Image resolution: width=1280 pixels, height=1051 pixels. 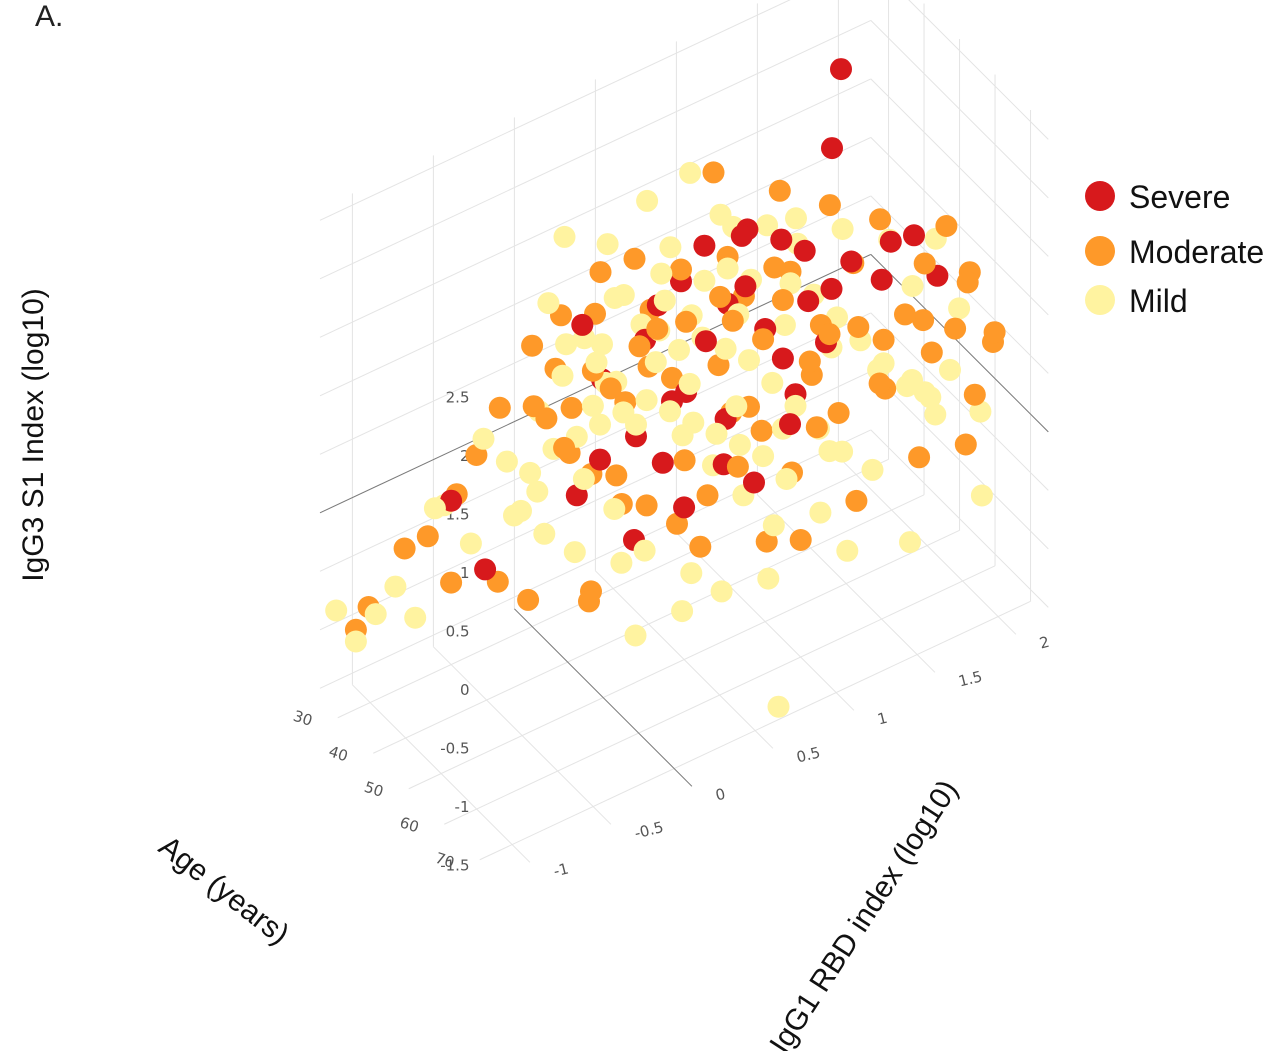 I want to click on legend: Severe Moderate Mild, so click(x=1174, y=249).